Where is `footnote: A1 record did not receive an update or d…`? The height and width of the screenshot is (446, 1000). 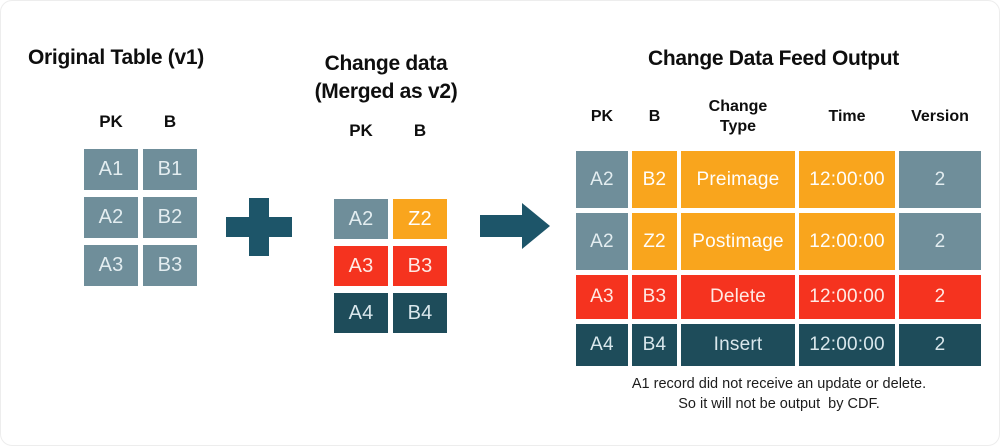 footnote: A1 record did not receive an update or d… is located at coordinates (779, 394).